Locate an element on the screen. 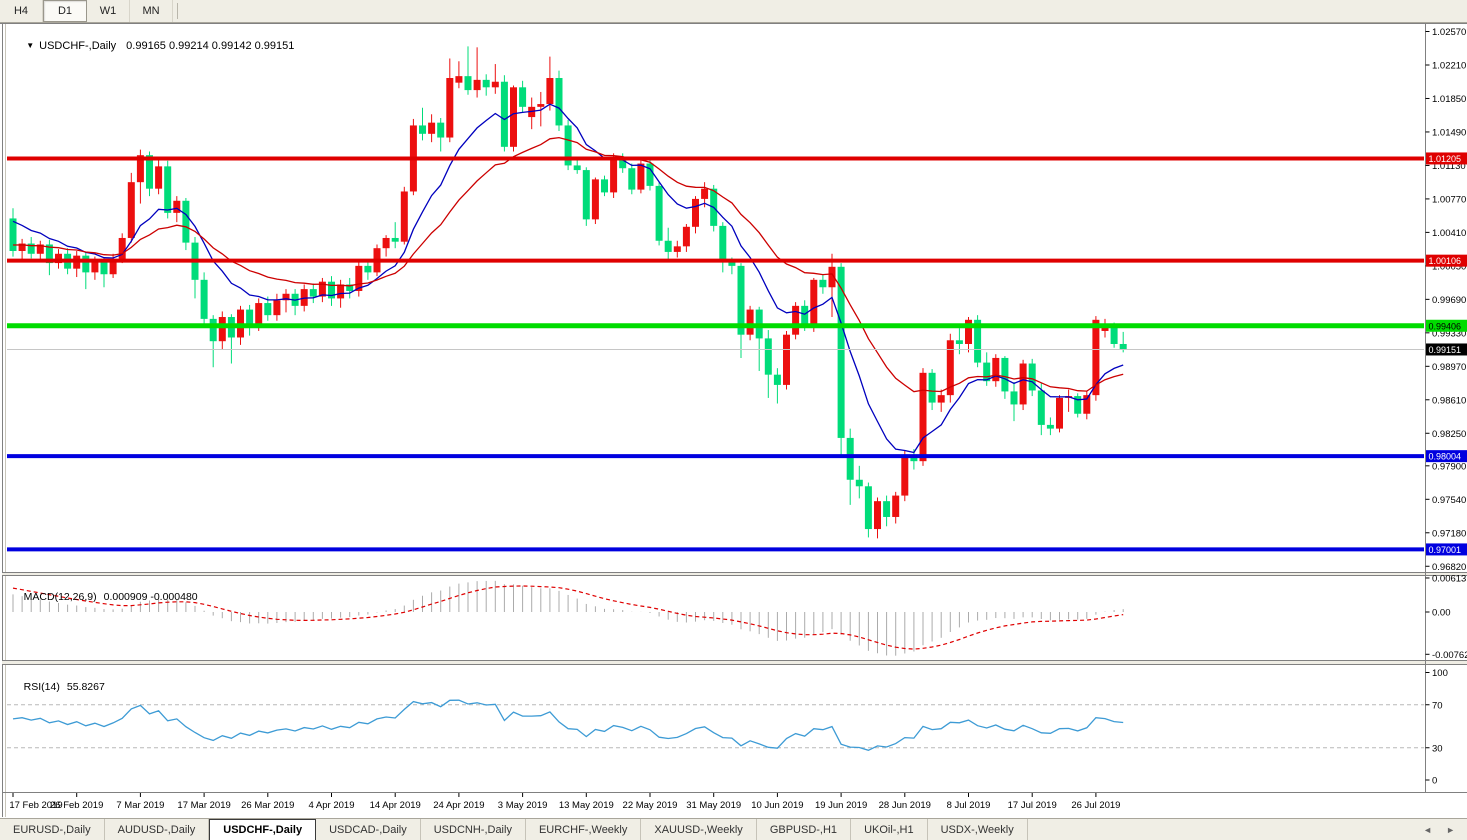 This screenshot has width=1467, height=840. chart-tab-gbpusd-h1: GBPUSD-,H1 is located at coordinates (804, 829).